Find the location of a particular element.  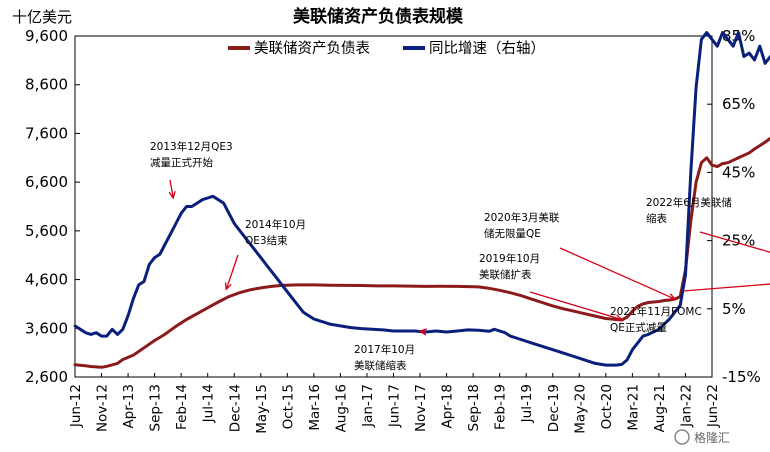

annotation-qe3-start: 2013年12月QE3 减量正式开始 is located at coordinates (191, 170).